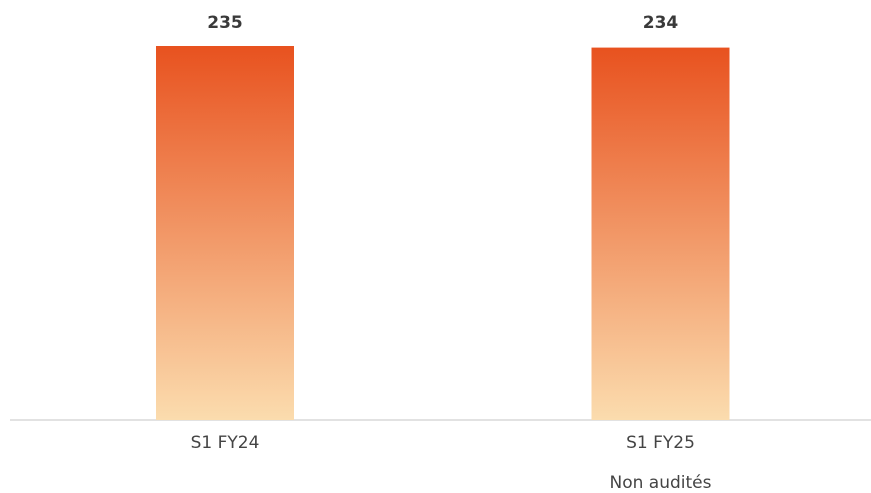 The image size is (871, 493). What do you see at coordinates (225, 23) in the screenshot?
I see `value-label: 235` at bounding box center [225, 23].